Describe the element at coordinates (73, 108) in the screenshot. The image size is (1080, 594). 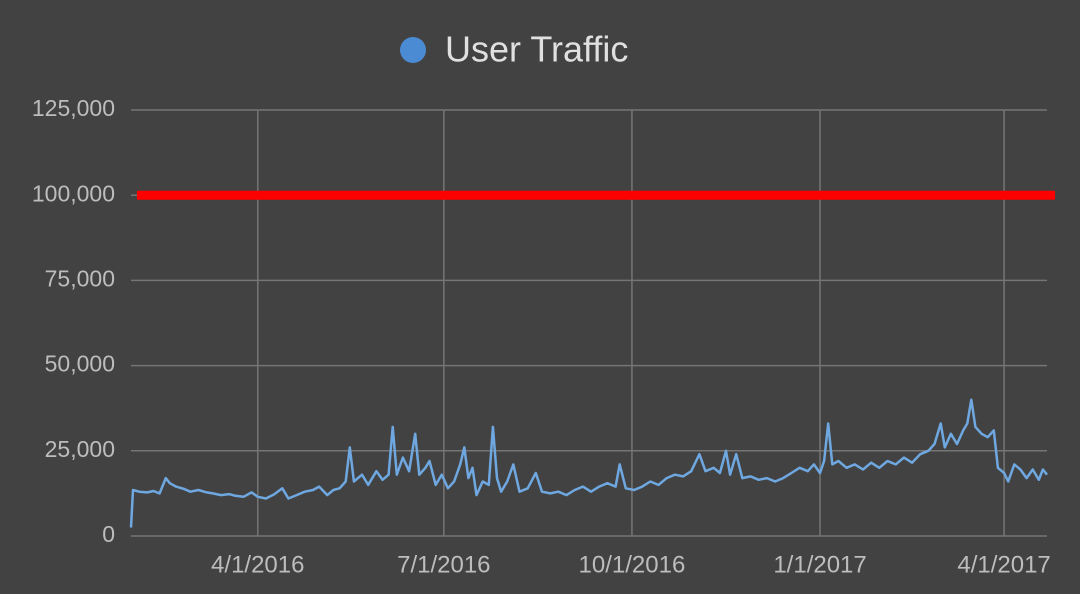
I see `y-tick-label: 125,000` at that location.